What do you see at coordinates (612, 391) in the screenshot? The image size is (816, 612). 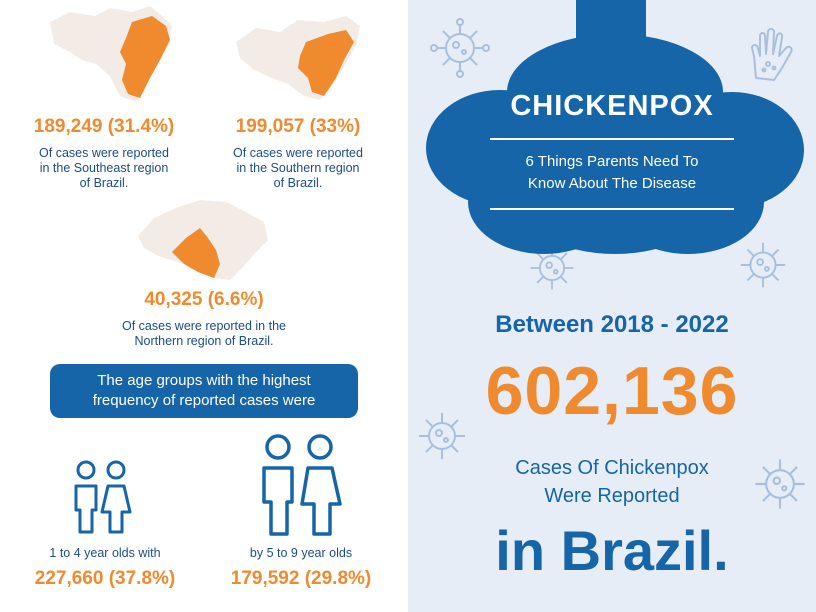 I see `total-cases: 602,136` at bounding box center [612, 391].